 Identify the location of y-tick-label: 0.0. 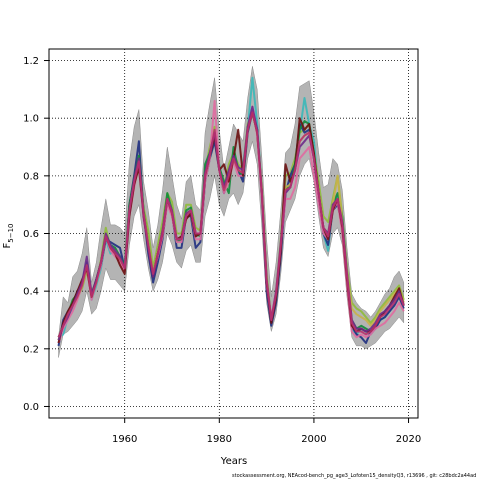
(31, 407).